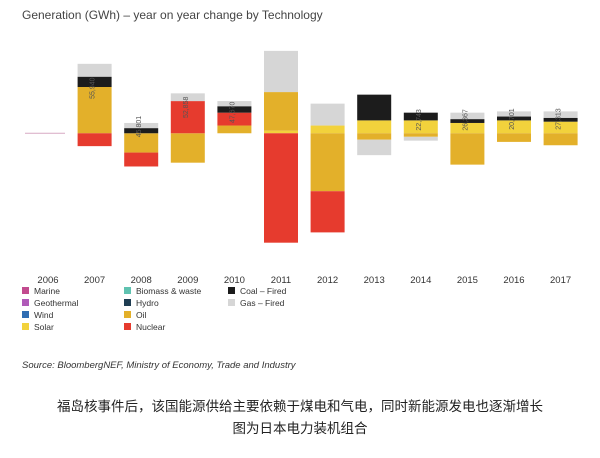 Image resolution: width=600 pixels, height=458 pixels. I want to click on bar-value-label-2014: 22,743, so click(419, 120).